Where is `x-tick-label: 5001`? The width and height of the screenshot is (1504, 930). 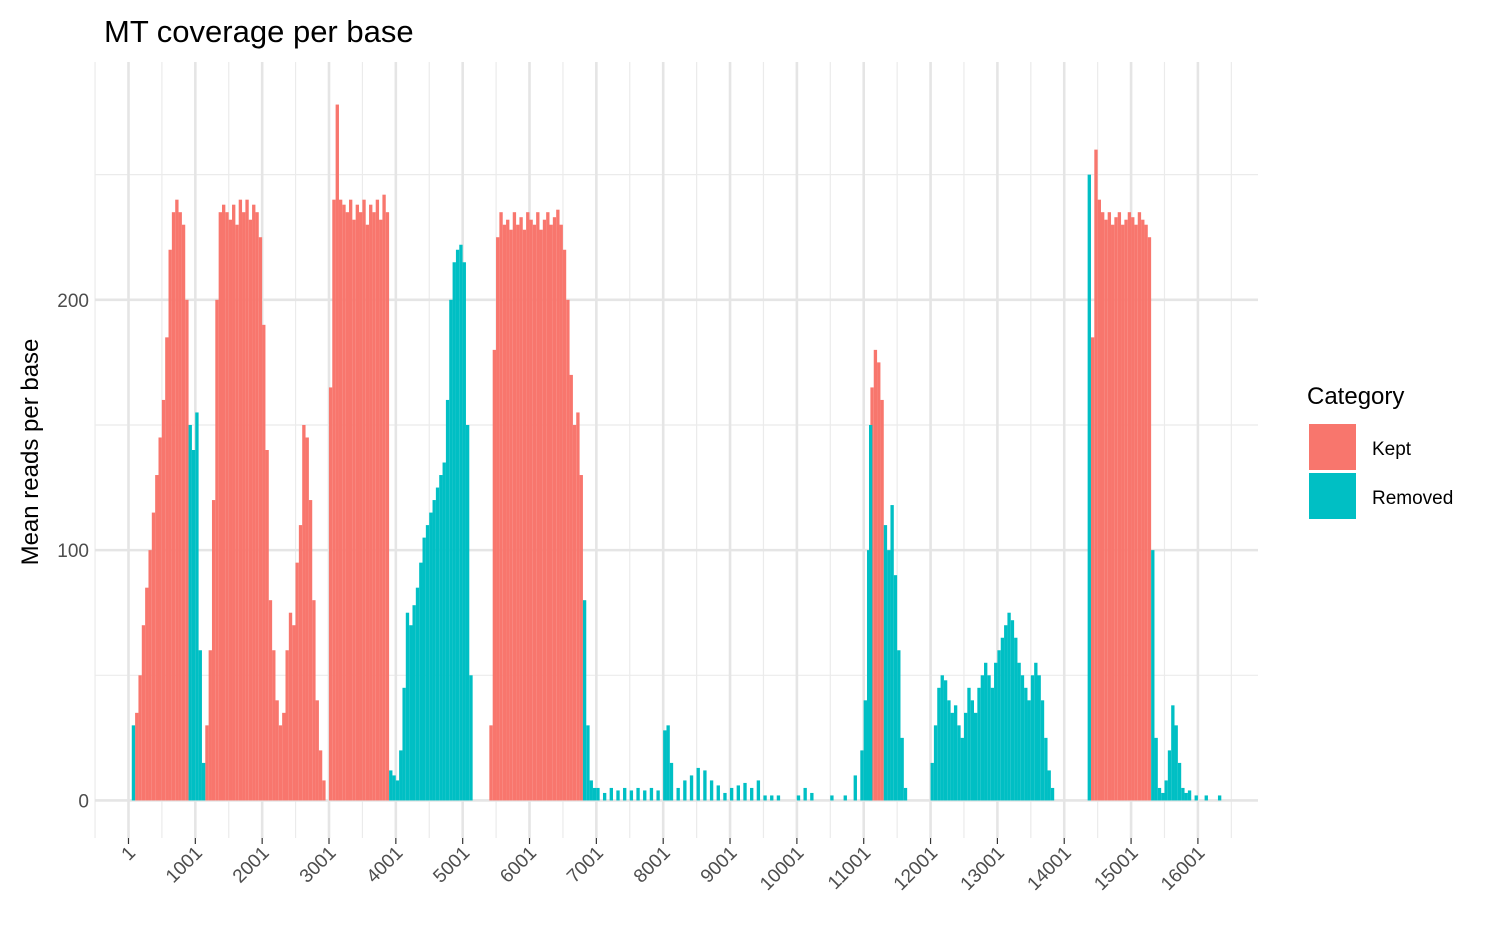 x-tick-label: 5001 is located at coordinates (451, 865).